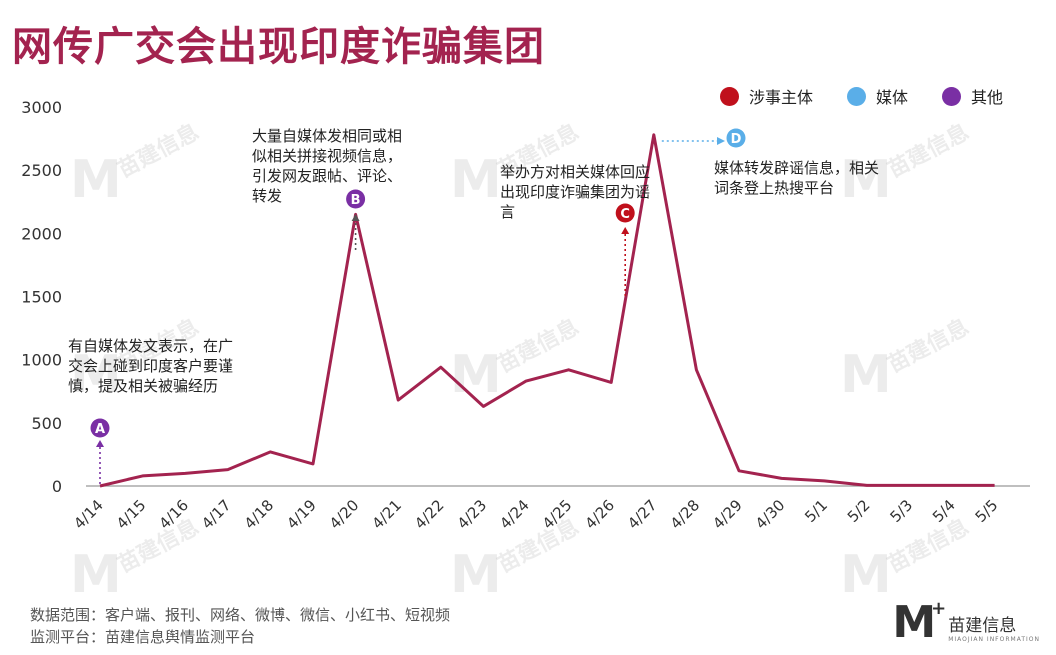 Image resolution: width=1056 pixels, height=655 pixels. I want to click on legend-item: 涉事主体, so click(766, 96).